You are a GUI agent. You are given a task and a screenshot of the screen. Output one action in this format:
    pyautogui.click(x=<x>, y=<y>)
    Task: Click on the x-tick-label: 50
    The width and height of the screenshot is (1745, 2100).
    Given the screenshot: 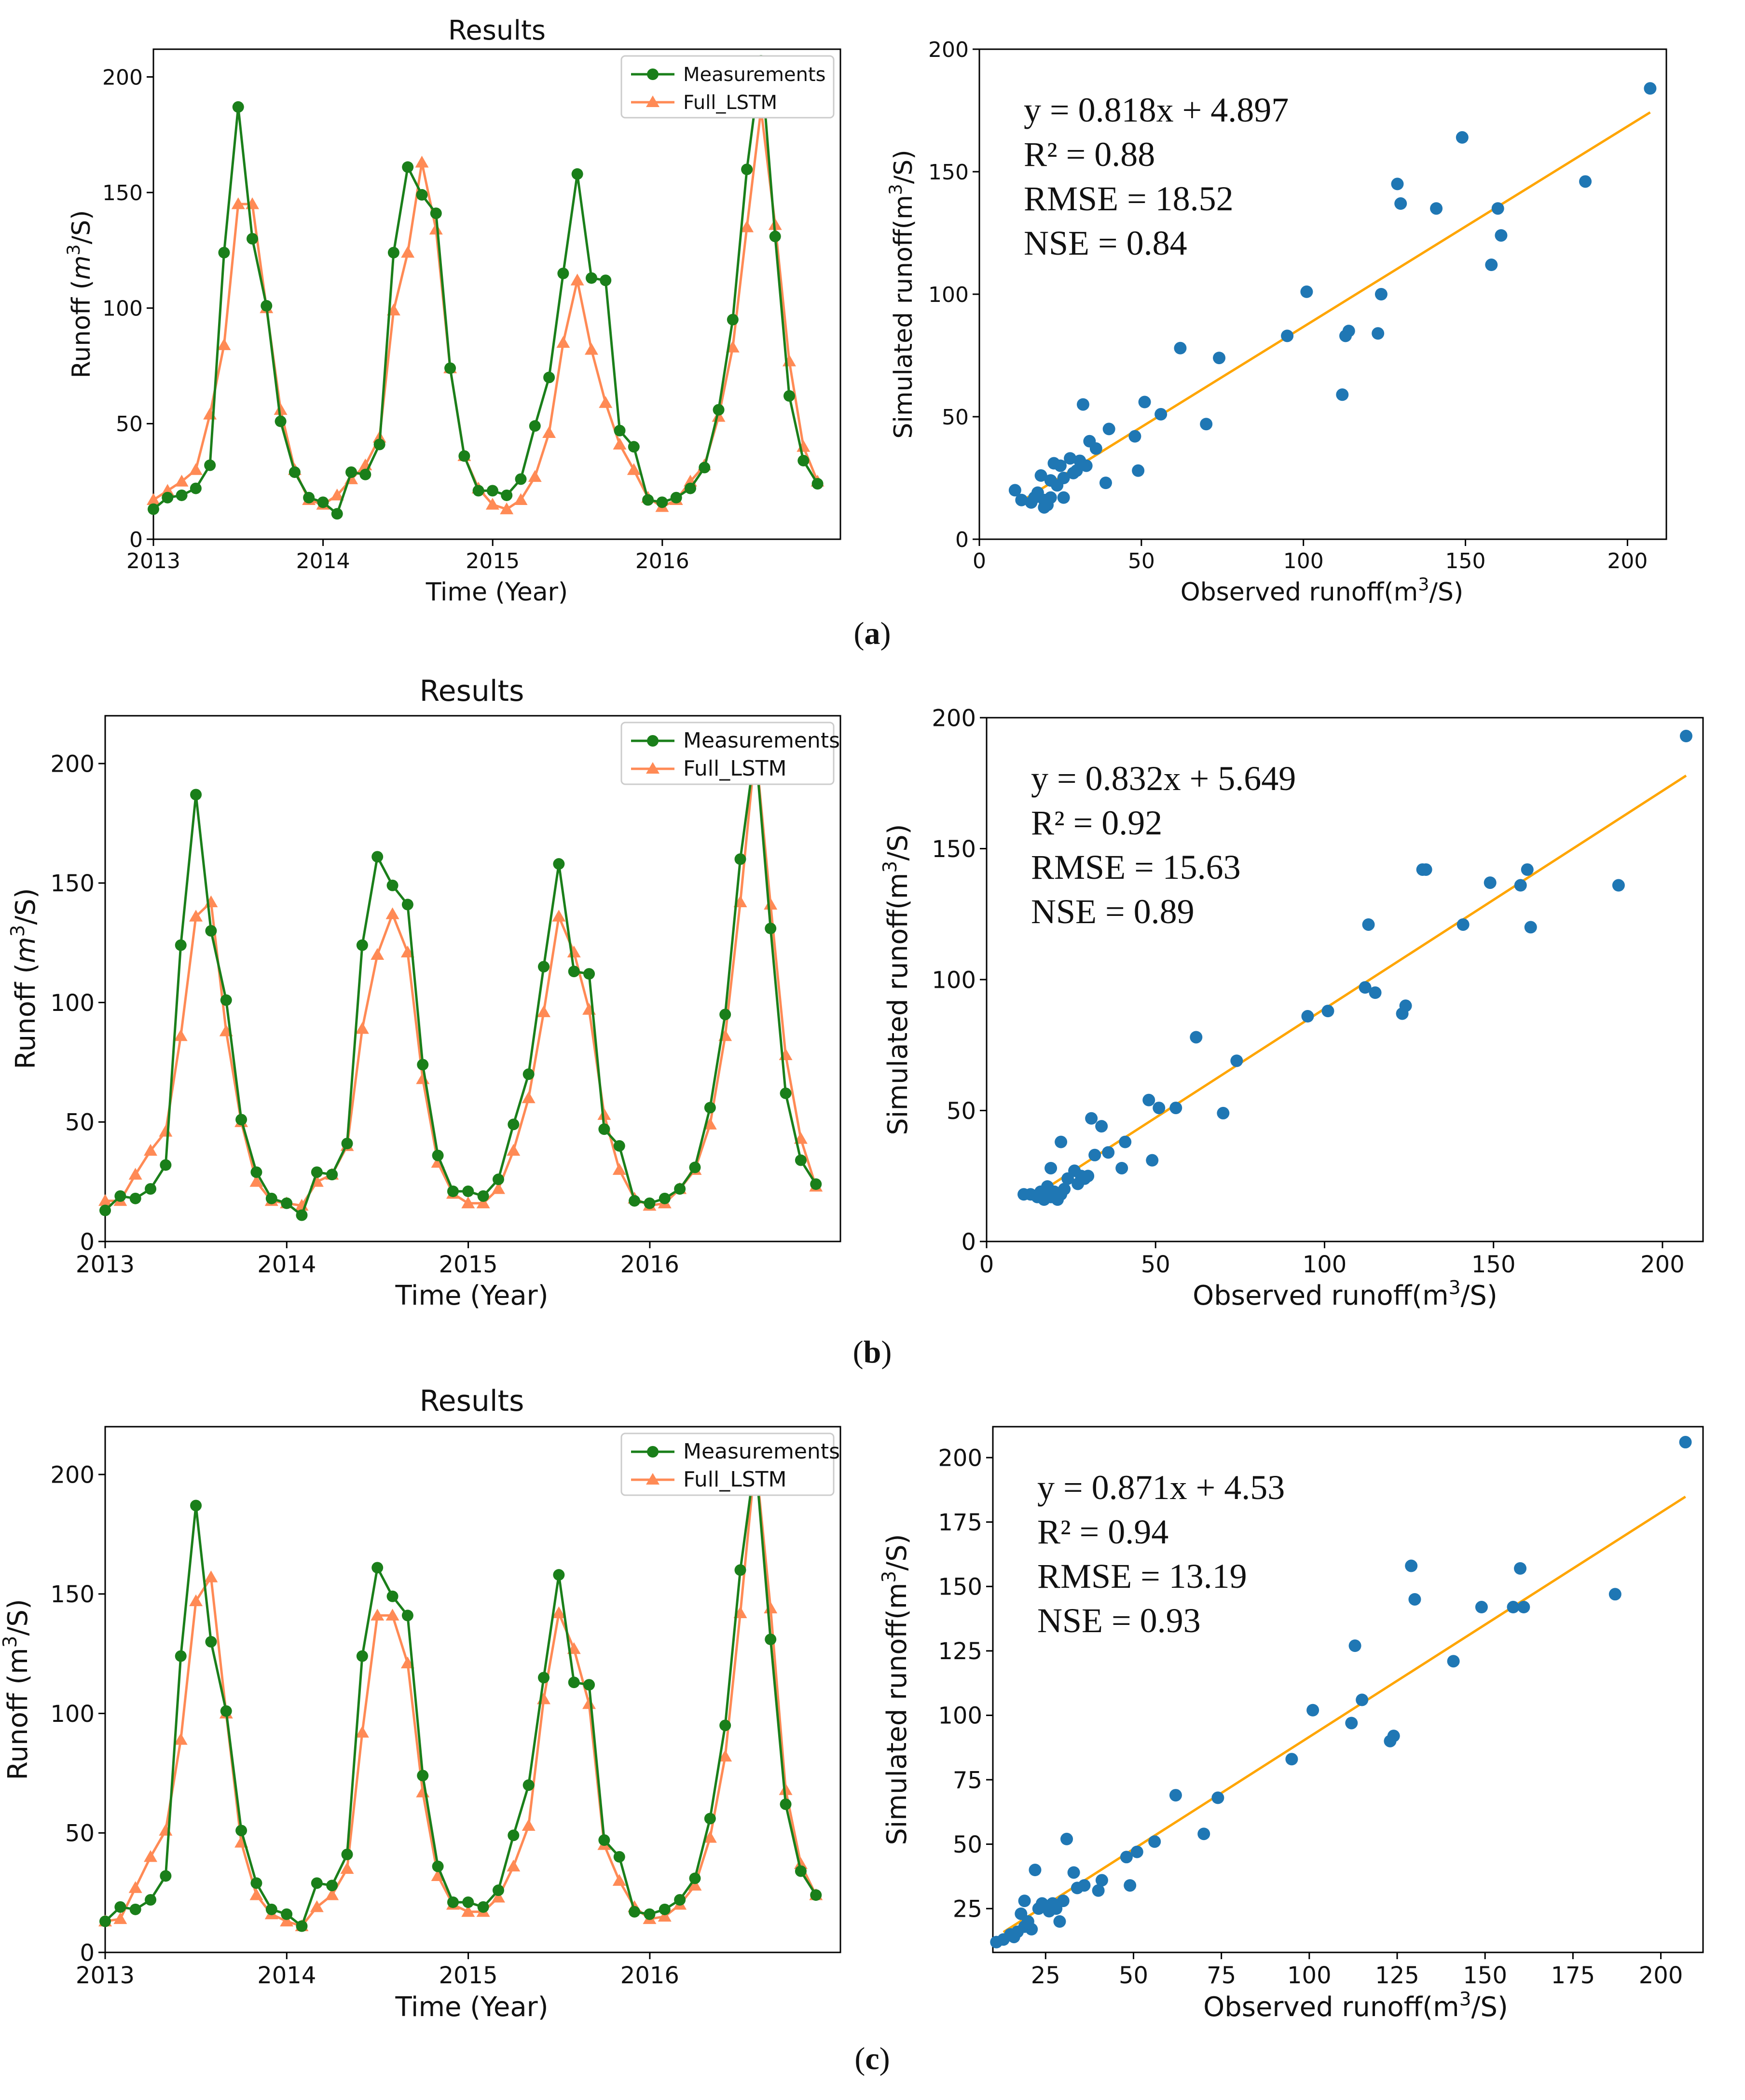 What is the action you would take?
    pyautogui.click(x=1133, y=1975)
    